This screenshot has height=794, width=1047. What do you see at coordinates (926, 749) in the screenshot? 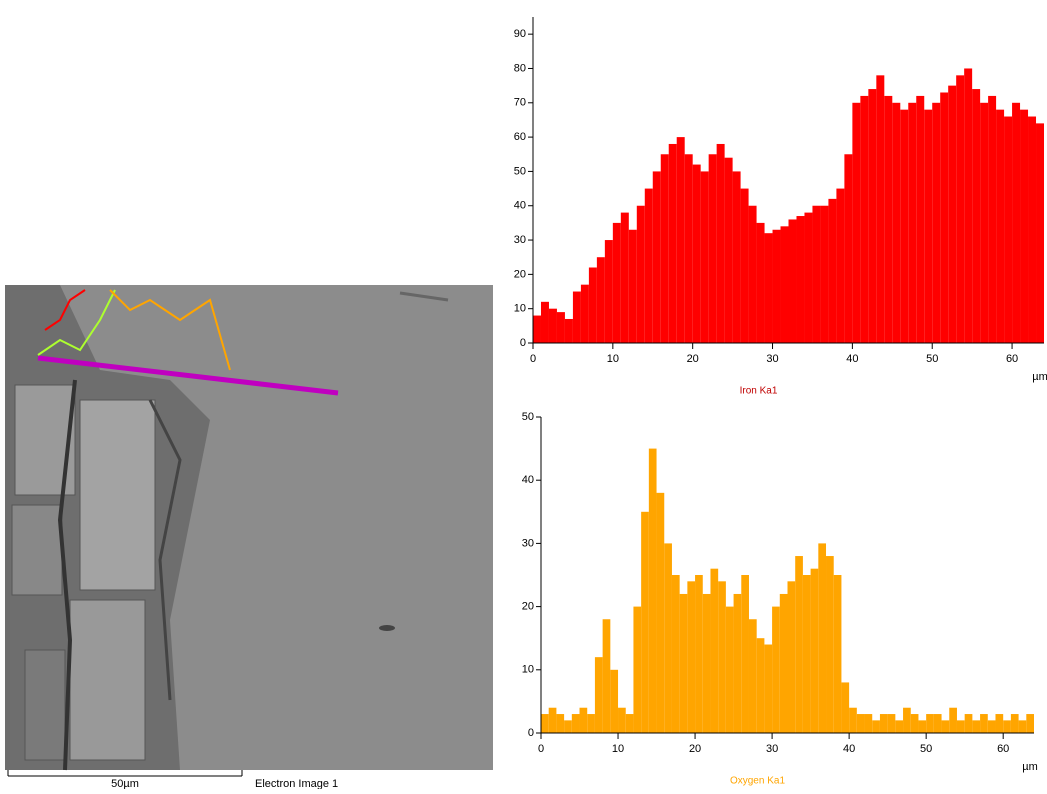
I see `x-tick-label: 50` at bounding box center [926, 749].